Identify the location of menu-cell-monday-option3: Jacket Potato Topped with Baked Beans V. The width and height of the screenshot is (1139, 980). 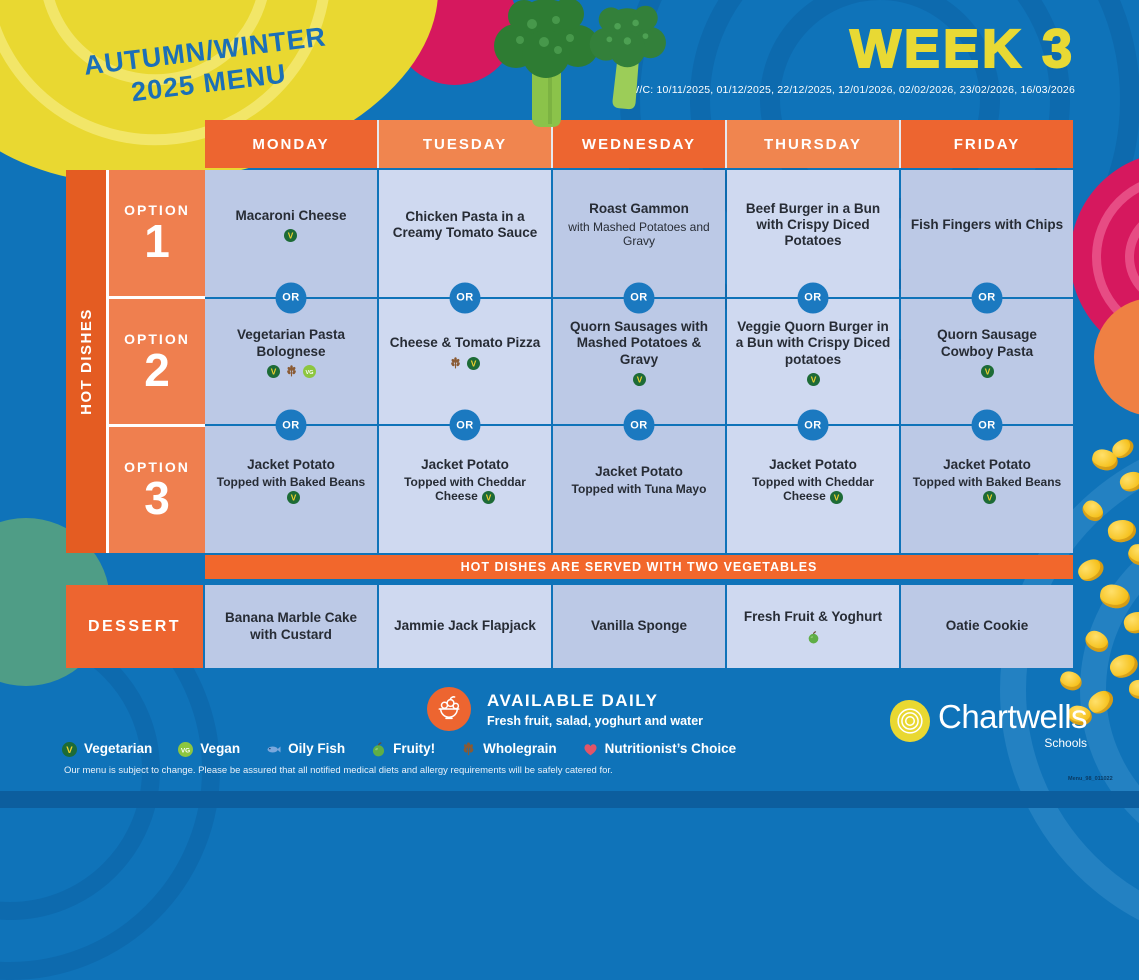
(291, 489).